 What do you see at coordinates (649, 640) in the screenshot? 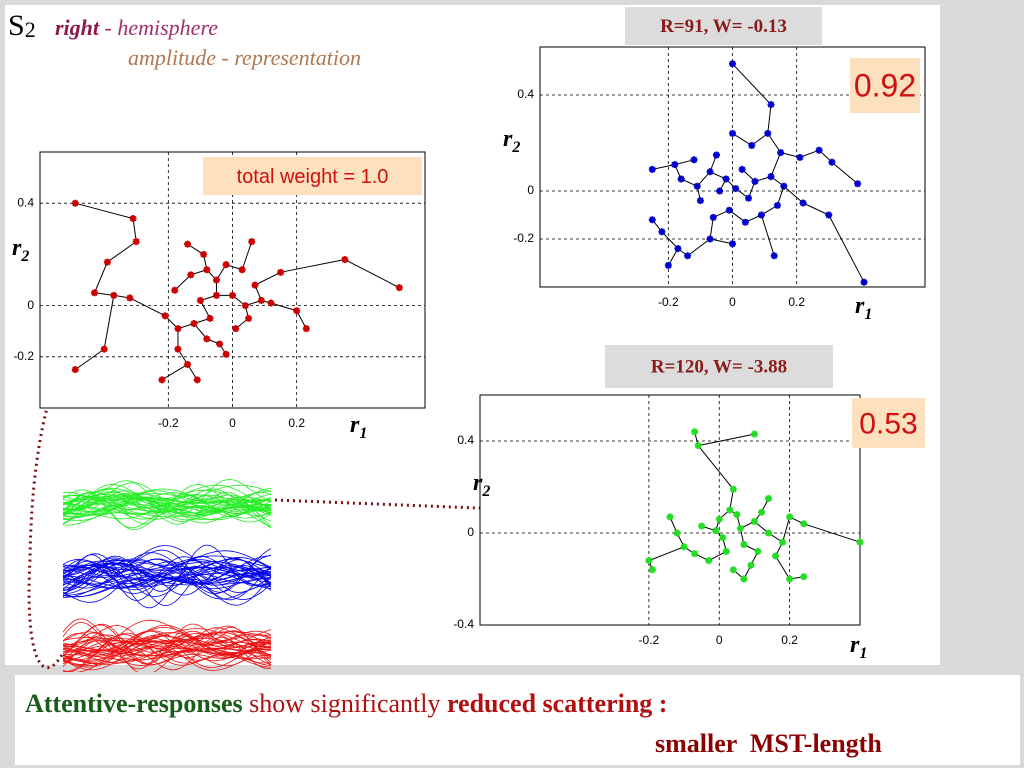
I see `x-tick-label: -0.2` at bounding box center [649, 640].